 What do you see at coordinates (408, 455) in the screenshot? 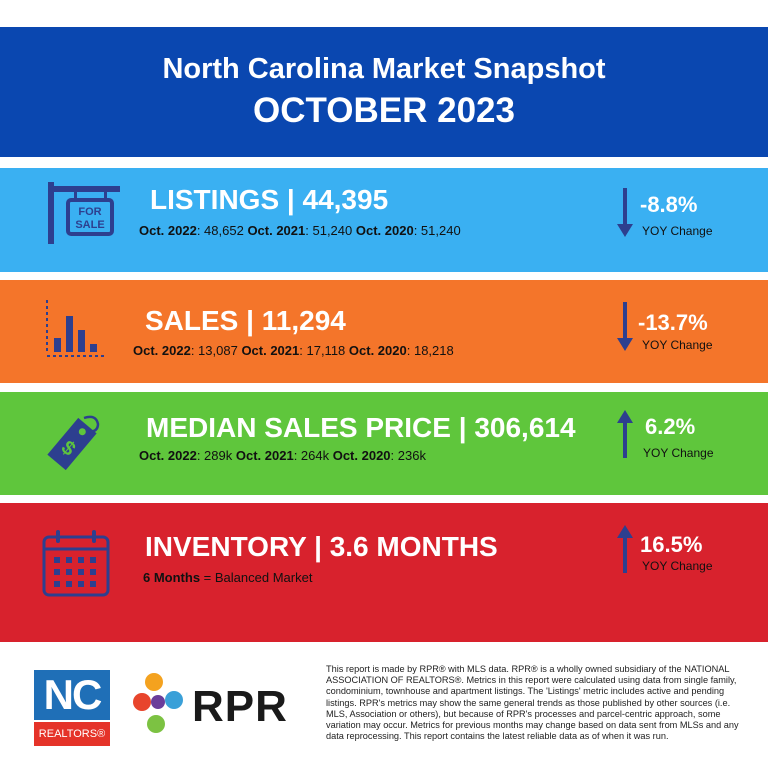
I see `history-value: : 236k` at bounding box center [408, 455].